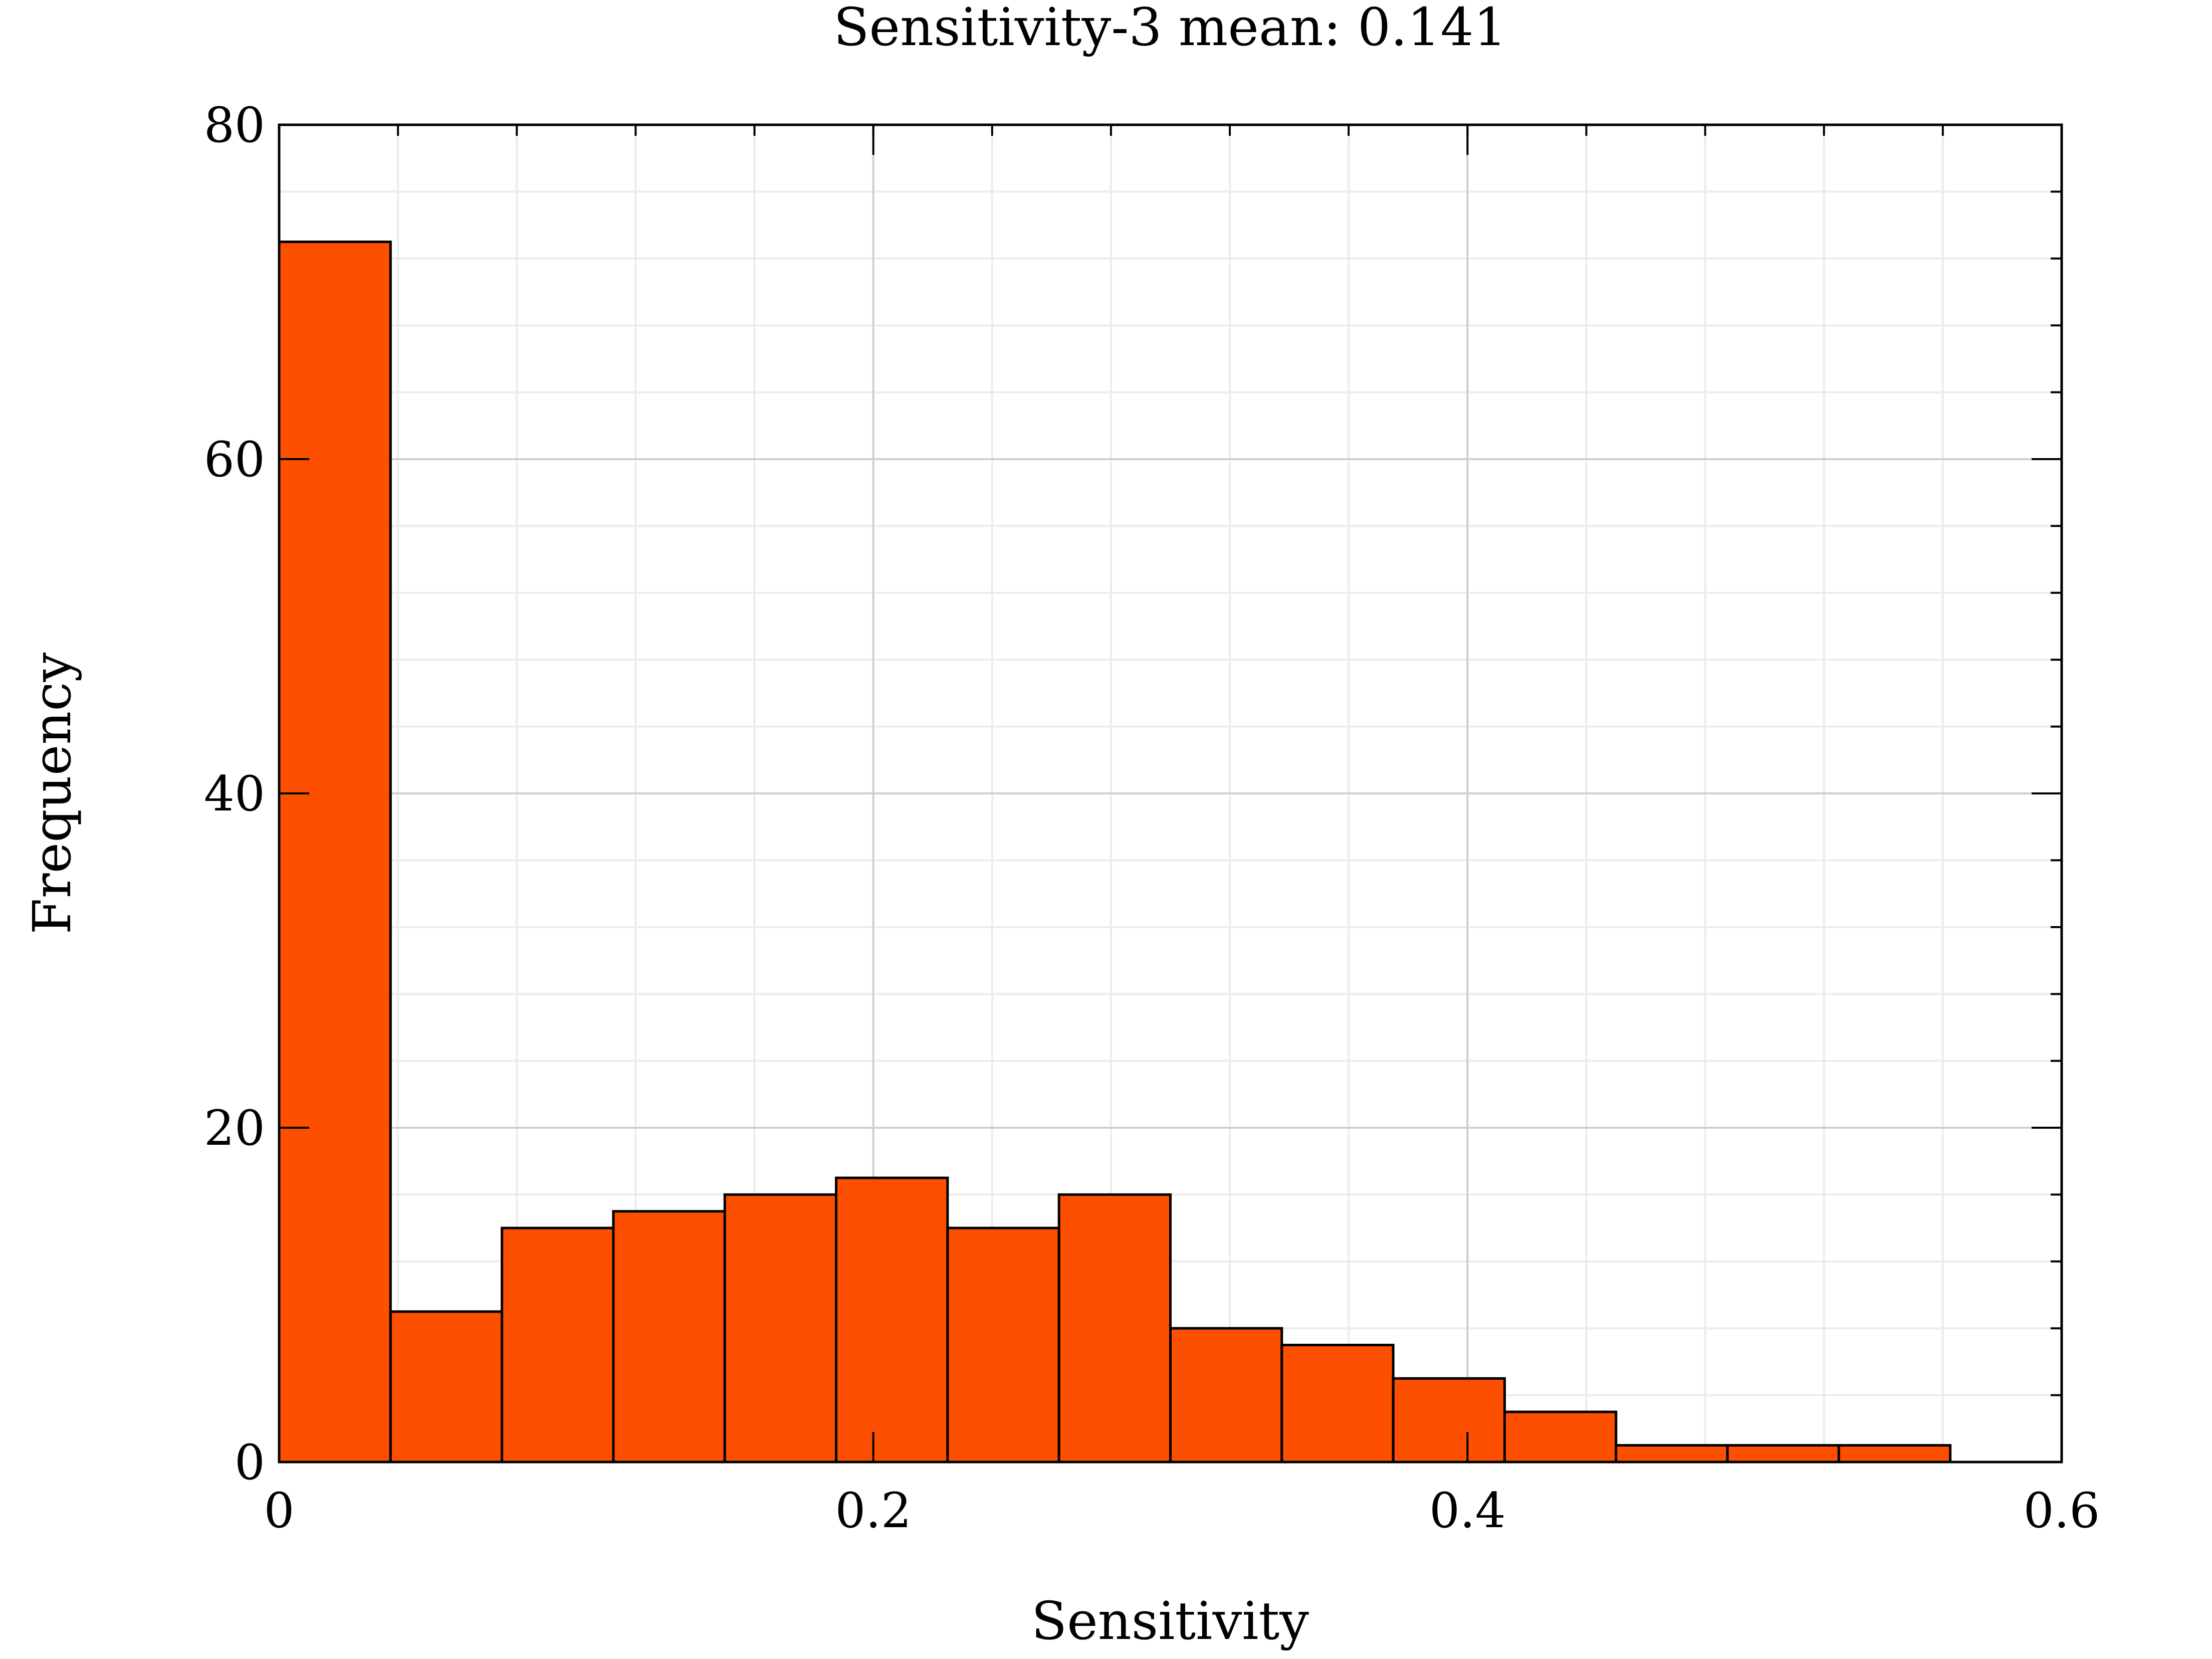 The width and height of the screenshot is (2212, 1659). Describe the element at coordinates (234, 1128) in the screenshot. I see `y-tick-label: 20` at that location.